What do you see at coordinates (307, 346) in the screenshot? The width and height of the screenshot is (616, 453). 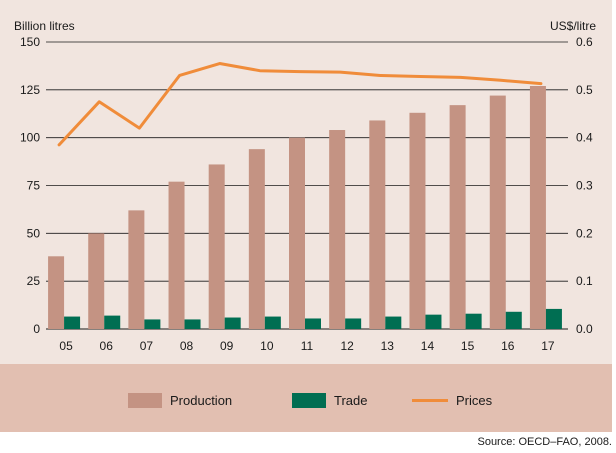 I see `x-tick-label: 11` at bounding box center [307, 346].